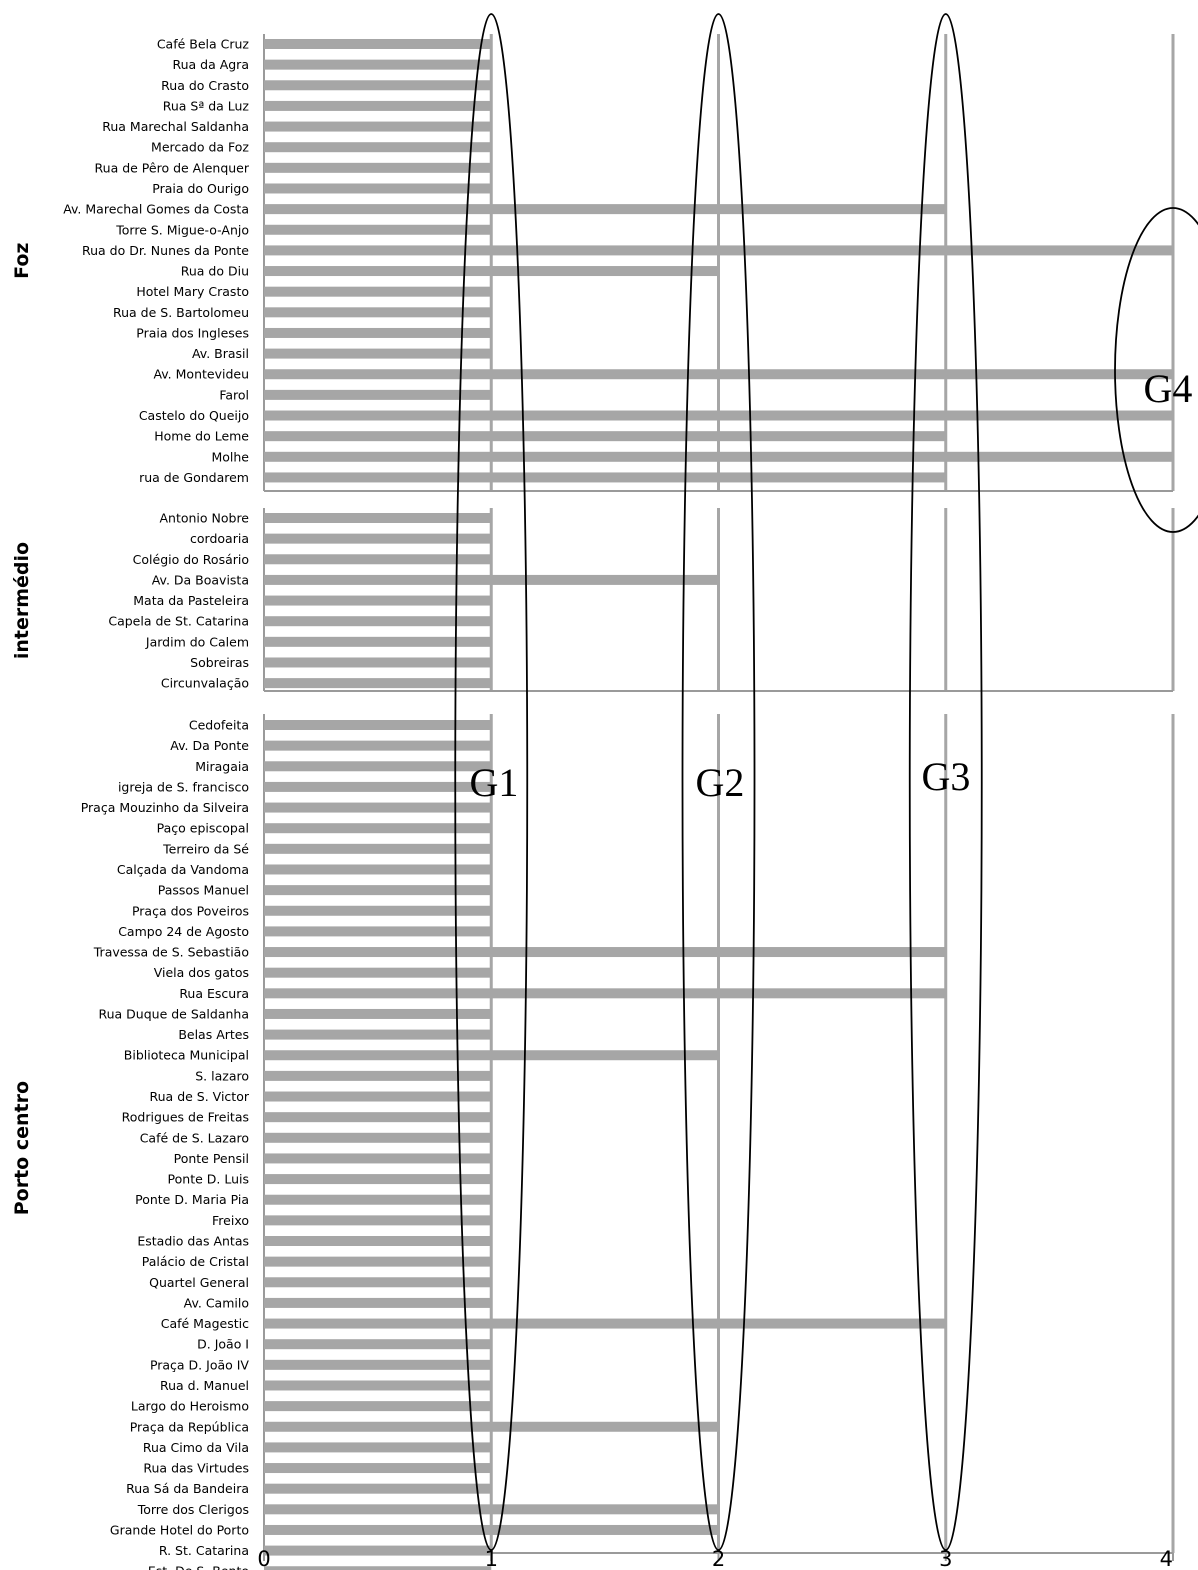 This screenshot has height=1570, width=1198. What do you see at coordinates (205, 1323) in the screenshot?
I see `category-label: Café Magestic` at bounding box center [205, 1323].